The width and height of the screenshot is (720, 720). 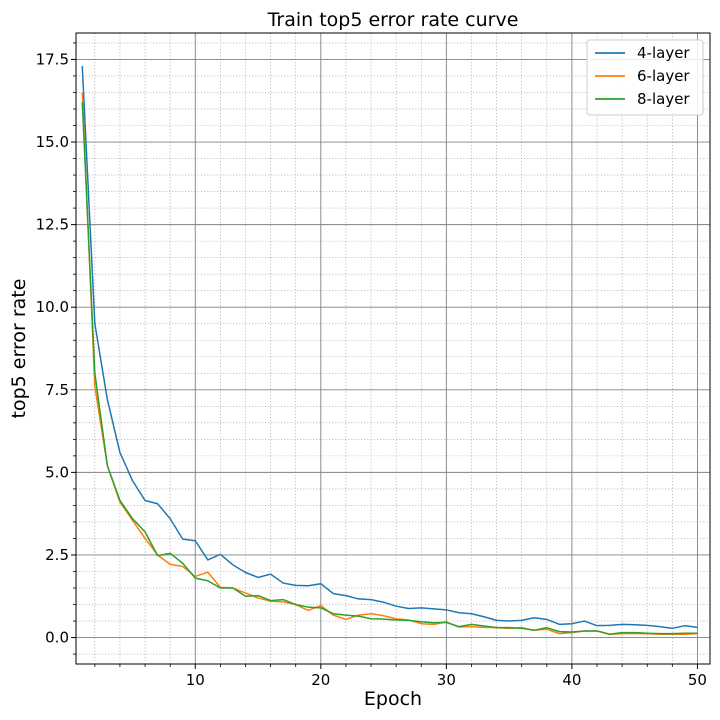 What do you see at coordinates (57, 390) in the screenshot?
I see `y-tick-label: 7.5` at bounding box center [57, 390].